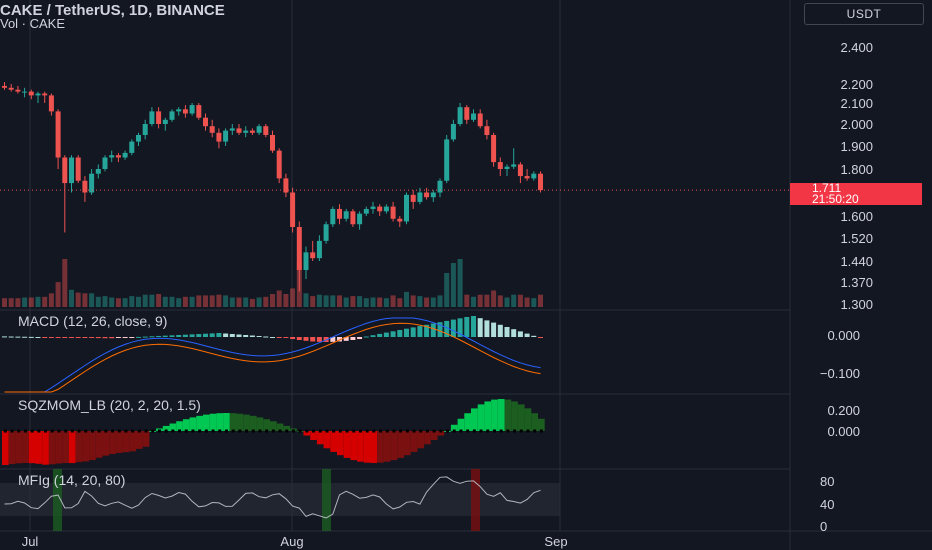  What do you see at coordinates (843, 431) in the screenshot?
I see `sqzmom-tick-label: 0.000` at bounding box center [843, 431].